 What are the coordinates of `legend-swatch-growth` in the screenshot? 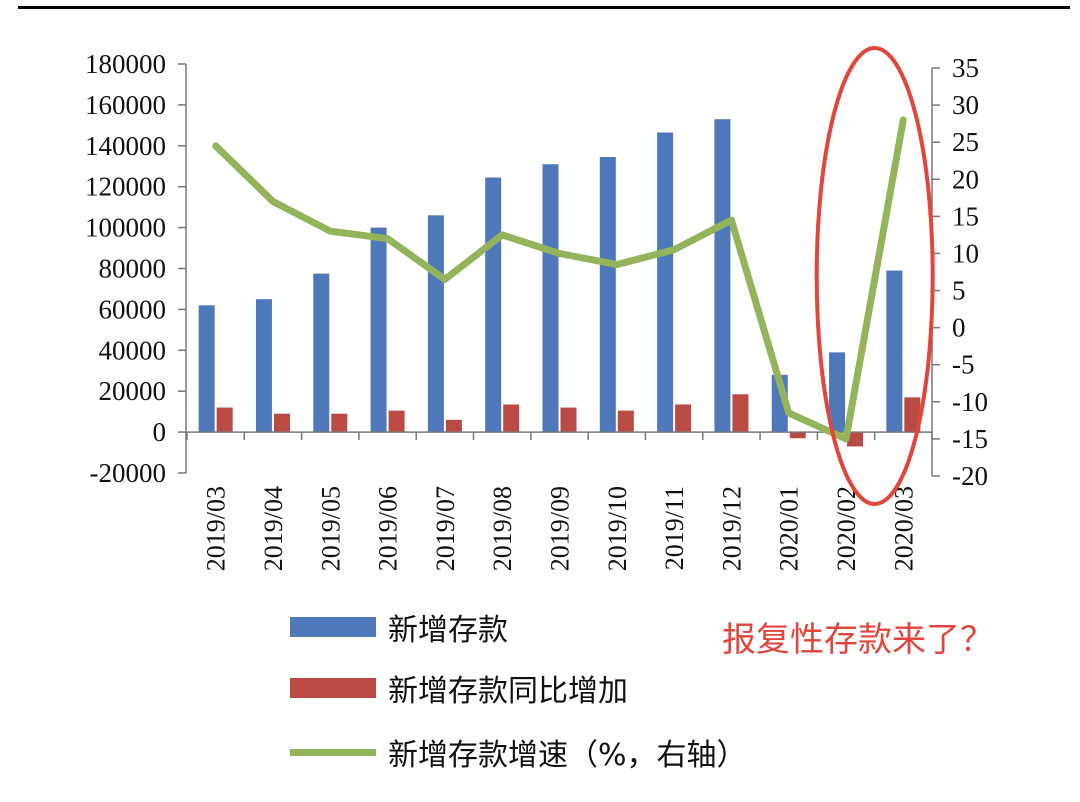 It's located at (333, 752).